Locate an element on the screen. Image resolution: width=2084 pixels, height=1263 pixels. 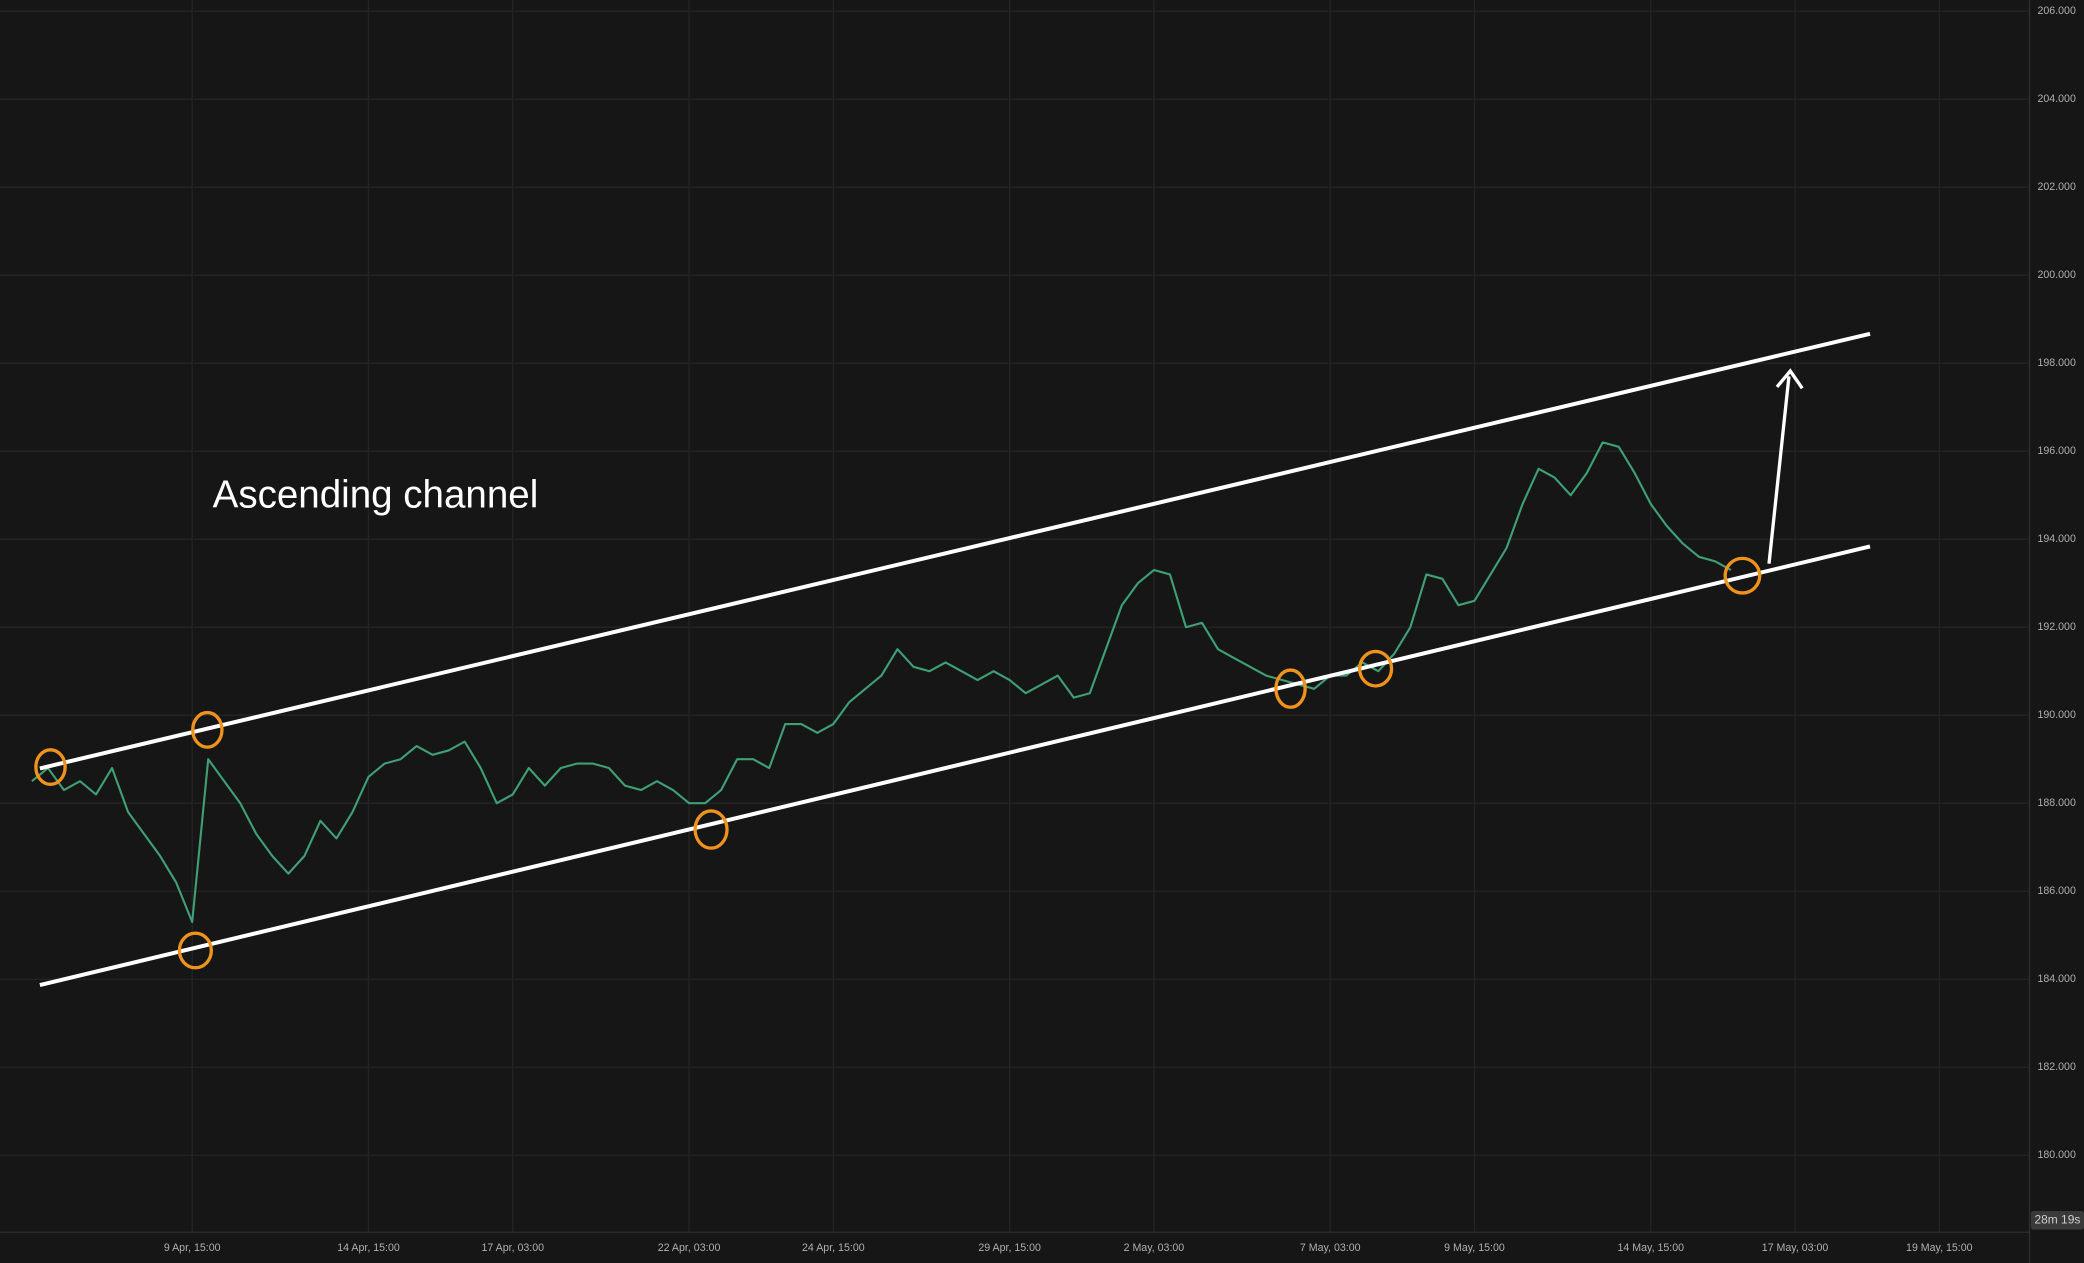
x-tick-label: 2 May, 03:00 is located at coordinates (1154, 1248).